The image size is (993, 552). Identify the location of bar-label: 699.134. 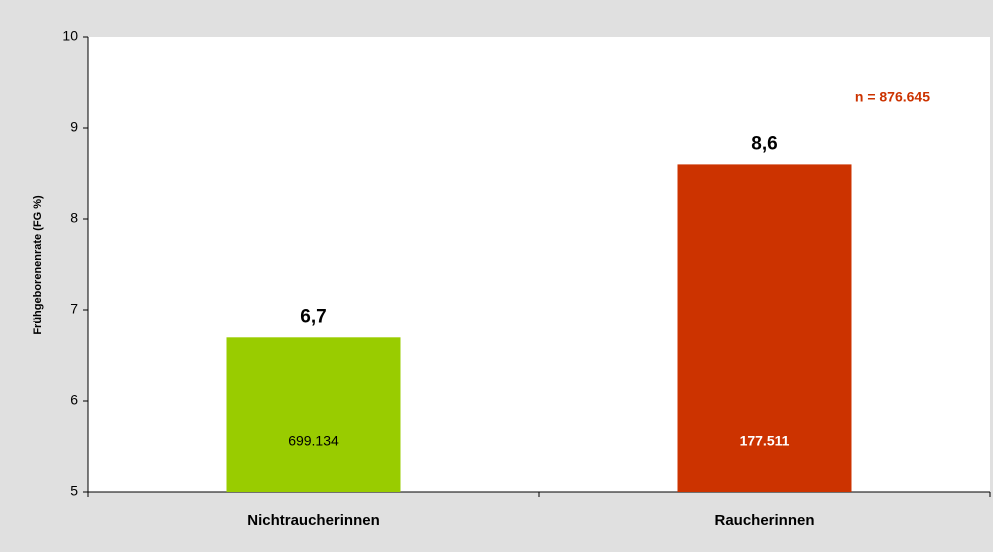
(313, 441).